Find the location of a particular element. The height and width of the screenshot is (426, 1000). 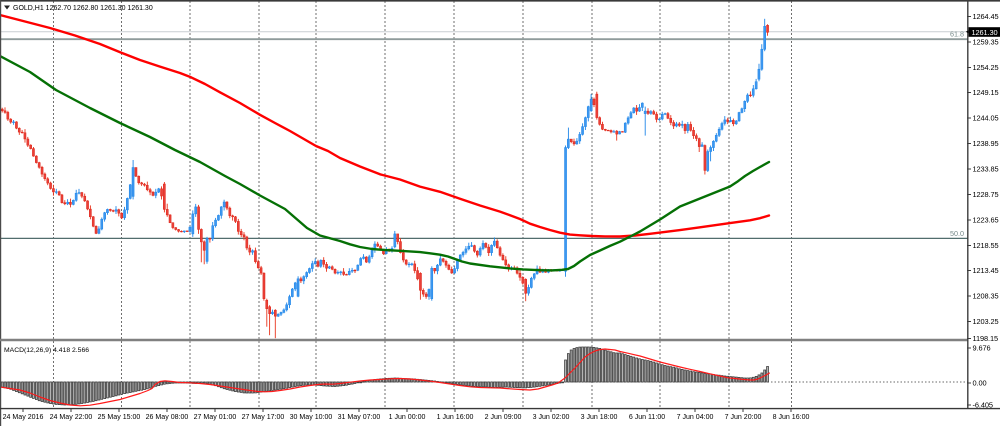

svg-text: 1 Jun 00:00 is located at coordinates (407, 417).